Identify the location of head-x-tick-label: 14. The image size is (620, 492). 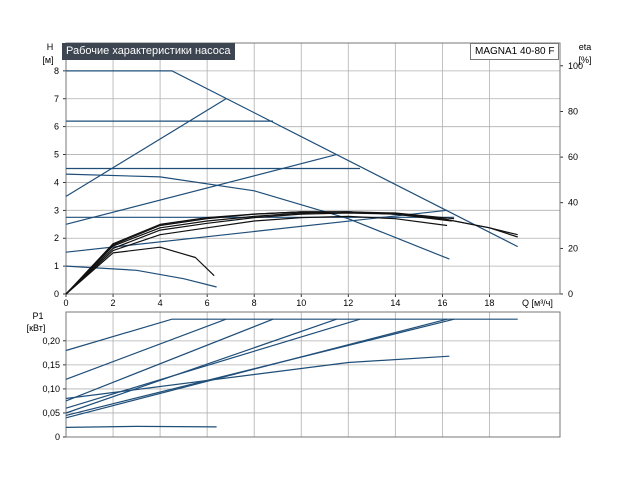
(395, 303).